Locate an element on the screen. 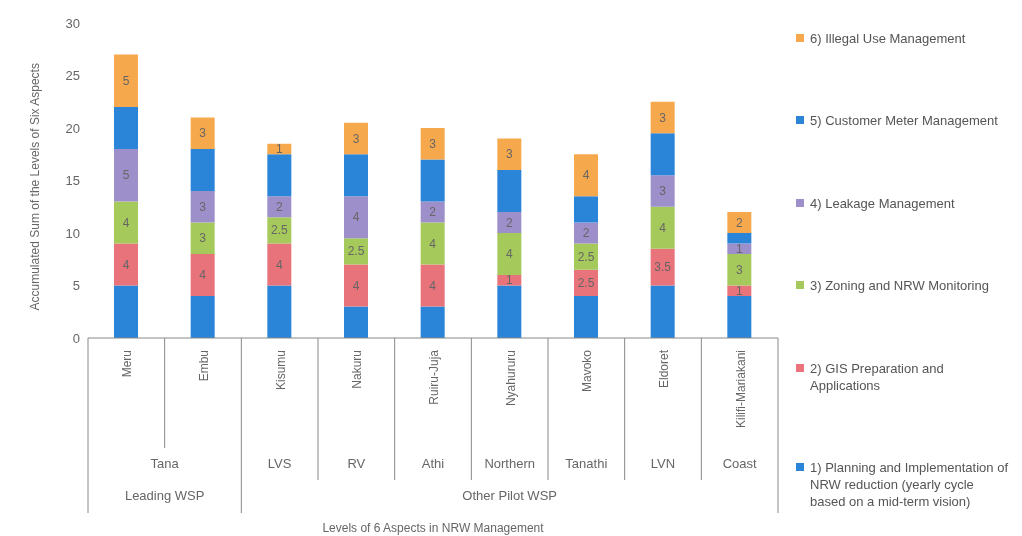 This screenshot has height=536, width=1022. text: RV is located at coordinates (356, 463).